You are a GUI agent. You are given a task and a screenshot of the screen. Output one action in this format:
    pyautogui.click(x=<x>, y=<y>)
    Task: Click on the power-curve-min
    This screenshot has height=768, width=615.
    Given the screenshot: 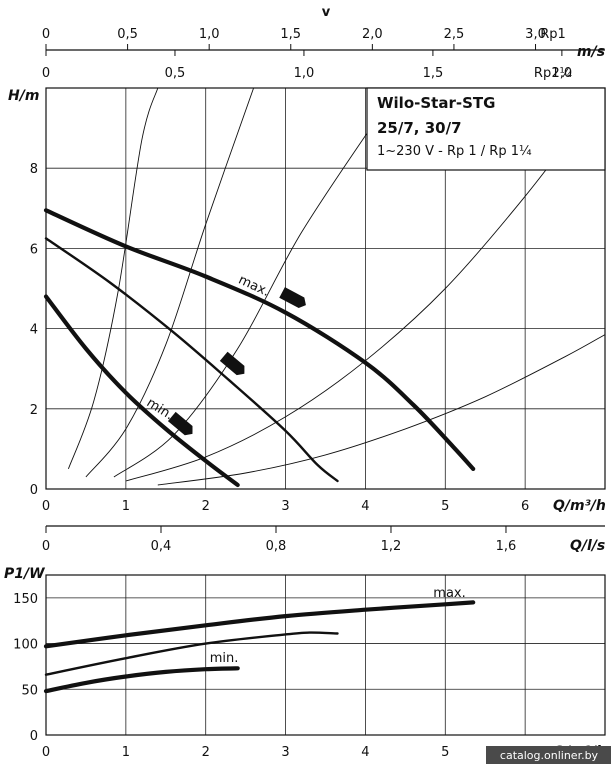 What is the action you would take?
    pyautogui.click(x=141, y=680)
    